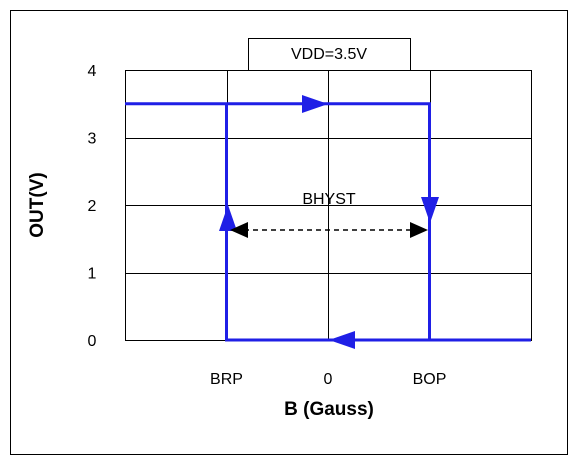 The height and width of the screenshot is (465, 578). What do you see at coordinates (226, 379) in the screenshot?
I see `x-tick-label: BRP` at bounding box center [226, 379].